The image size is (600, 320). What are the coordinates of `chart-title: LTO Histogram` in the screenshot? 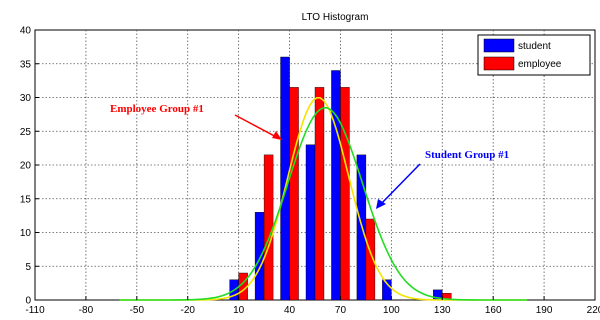 It's located at (335, 17).